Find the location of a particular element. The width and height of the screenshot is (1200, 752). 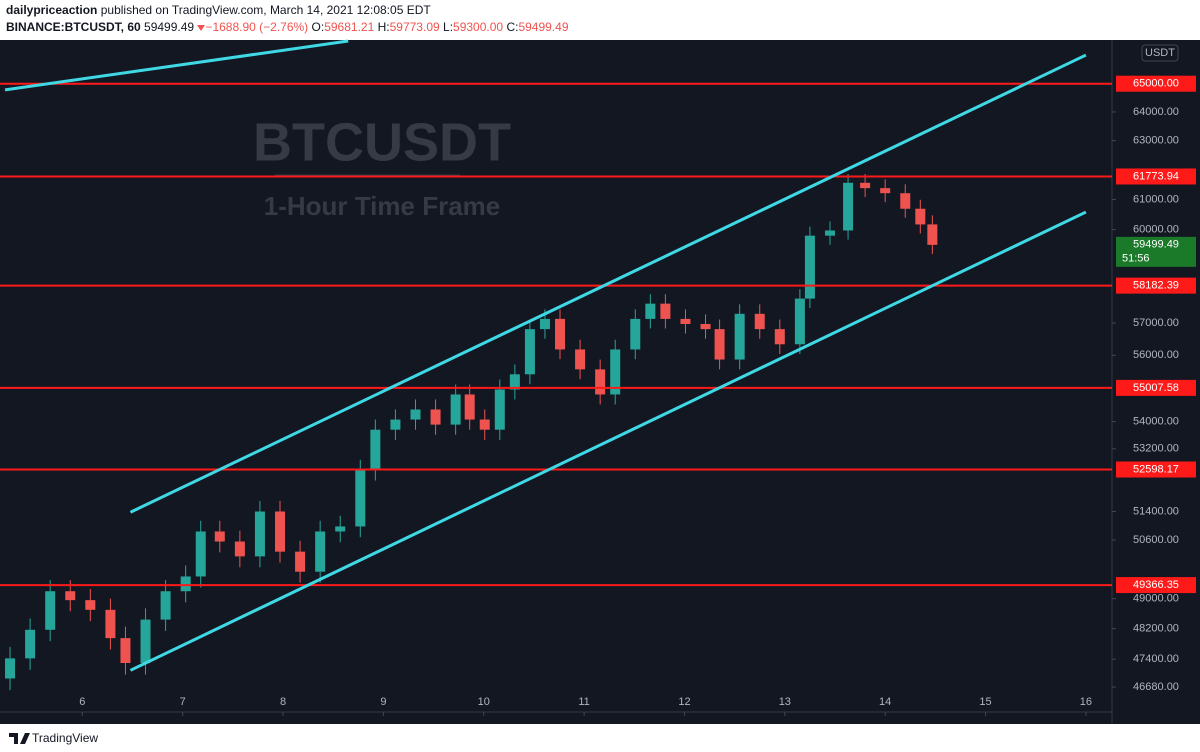

price-label: 59499.49 is located at coordinates (1156, 245).